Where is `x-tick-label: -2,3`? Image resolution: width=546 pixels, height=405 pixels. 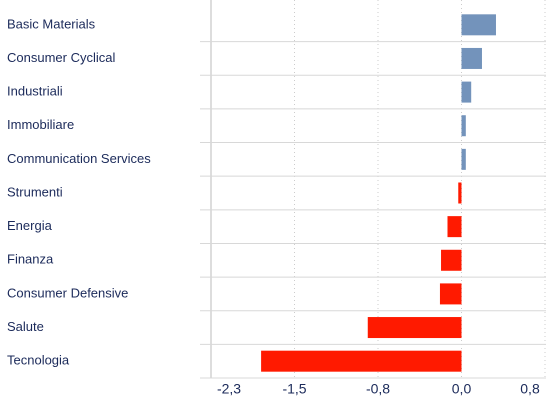 x-tick-label: -2,3 is located at coordinates (229, 389).